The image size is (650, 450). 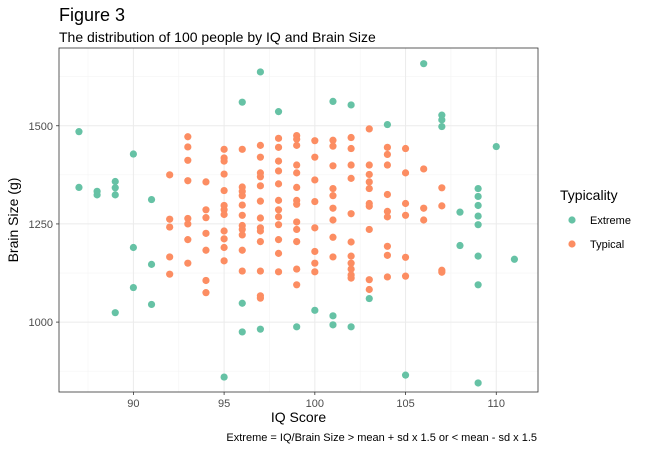 I want to click on legend-entries: Extreme Typical, so click(x=599, y=233).